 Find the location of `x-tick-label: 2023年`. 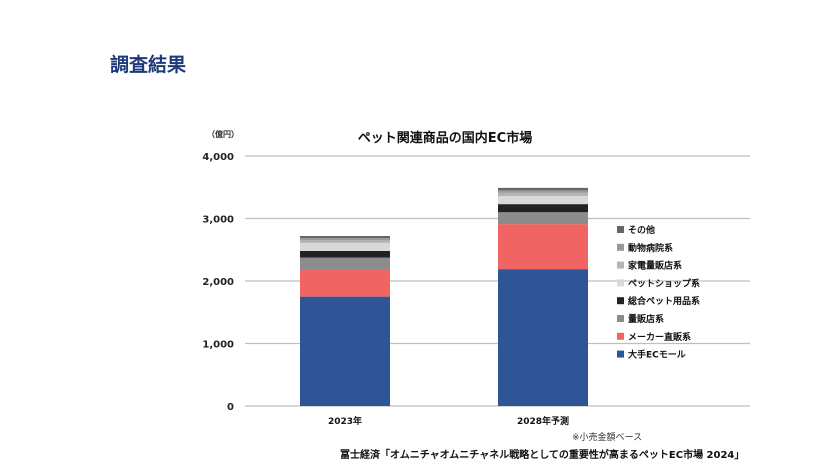

x-tick-label: 2023年 is located at coordinates (345, 421).